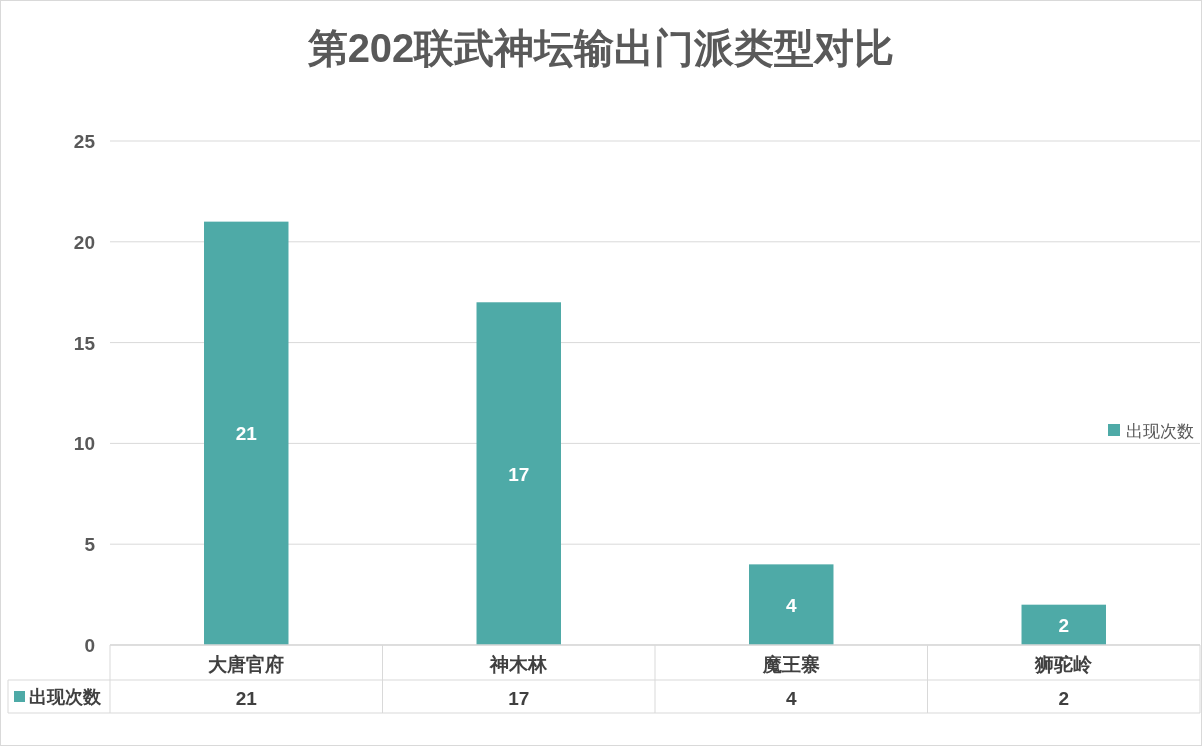  I want to click on x-tick-label: 大唐官府, so click(246, 664).